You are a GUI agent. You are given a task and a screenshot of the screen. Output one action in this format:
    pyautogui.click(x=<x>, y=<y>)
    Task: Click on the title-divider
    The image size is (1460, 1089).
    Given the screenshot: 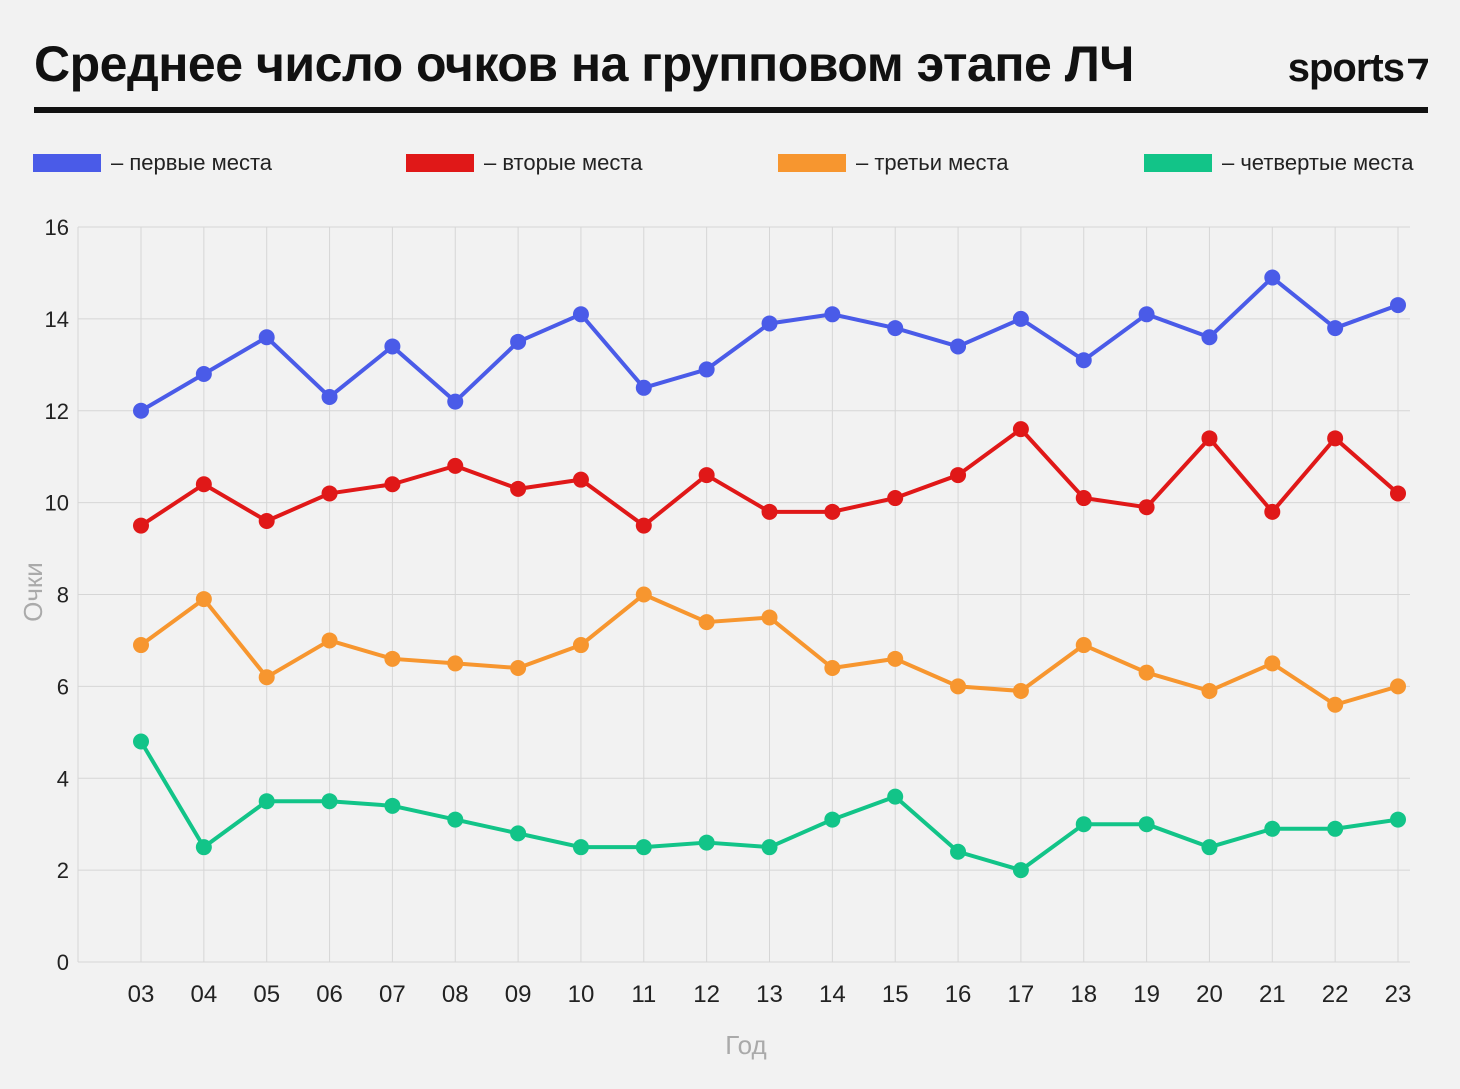 What is the action you would take?
    pyautogui.click(x=731, y=110)
    